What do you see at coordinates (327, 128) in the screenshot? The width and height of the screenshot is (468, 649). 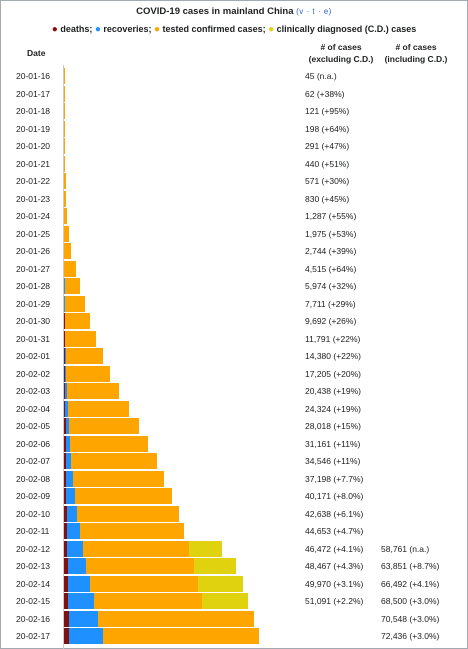 I see `cases-excl-label: 198 (+64%)` at bounding box center [327, 128].